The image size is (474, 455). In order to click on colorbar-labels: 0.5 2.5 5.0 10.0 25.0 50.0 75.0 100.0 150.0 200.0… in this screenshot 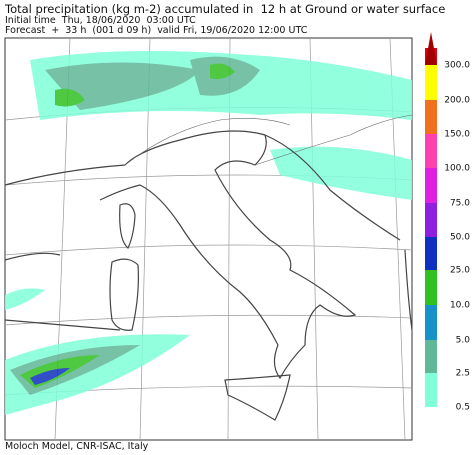, I will do `click(457, 237)`.